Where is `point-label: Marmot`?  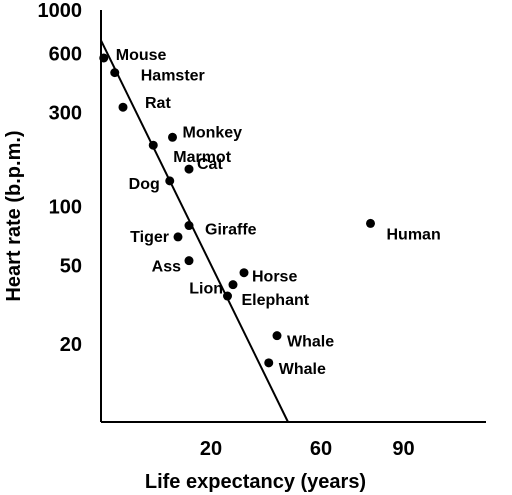
point-label: Marmot is located at coordinates (202, 157).